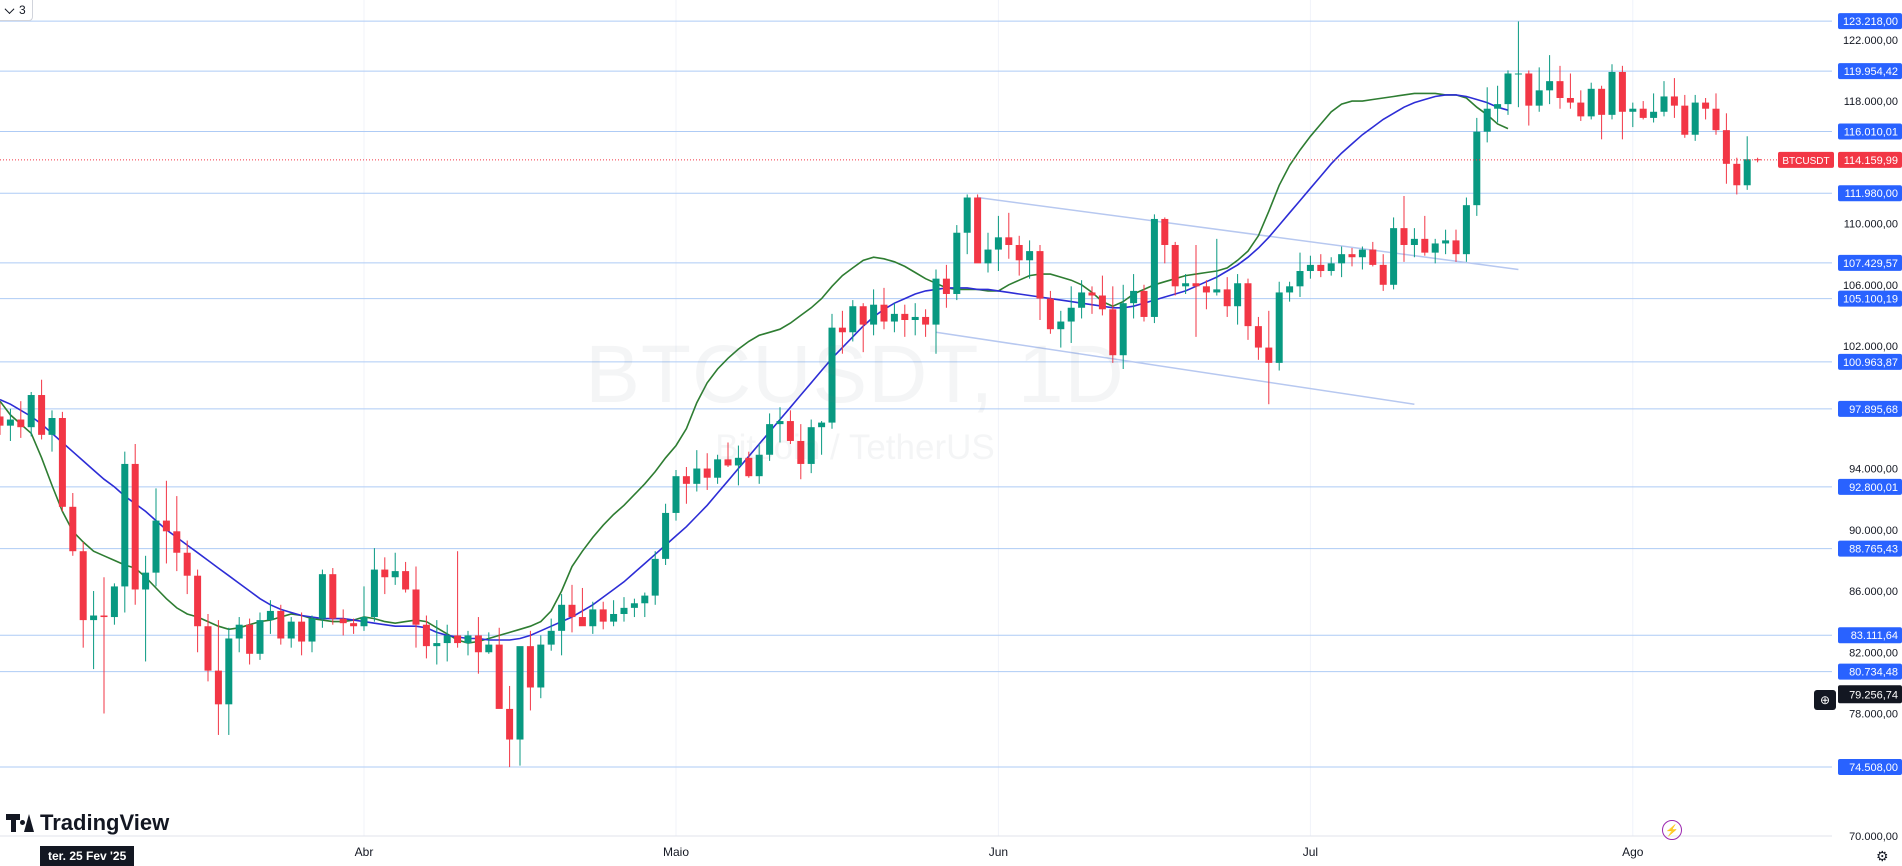 Image resolution: width=1902 pixels, height=866 pixels. Describe the element at coordinates (16, 10) in the screenshot. I see `collapse-indicators-button: 3` at that location.